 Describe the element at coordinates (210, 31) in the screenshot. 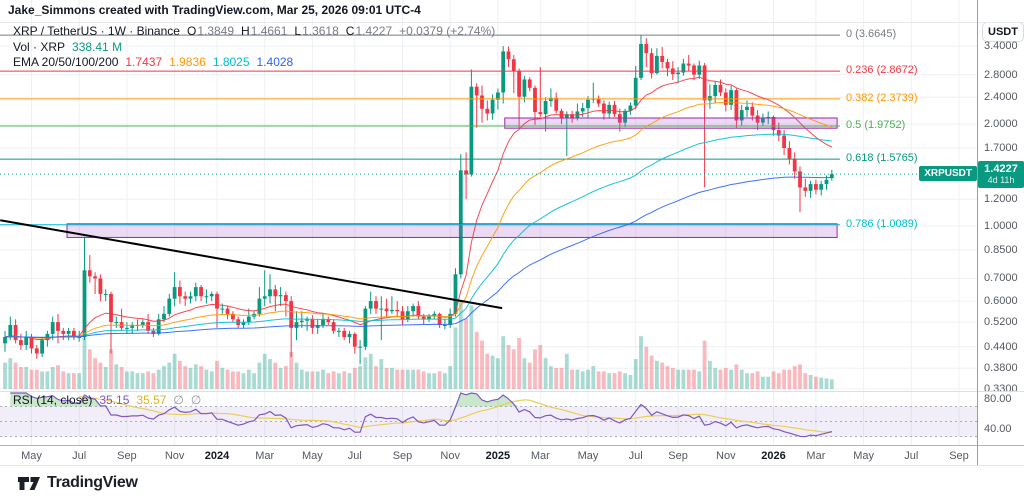

I see `ohlc-open: O 1.3849` at that location.